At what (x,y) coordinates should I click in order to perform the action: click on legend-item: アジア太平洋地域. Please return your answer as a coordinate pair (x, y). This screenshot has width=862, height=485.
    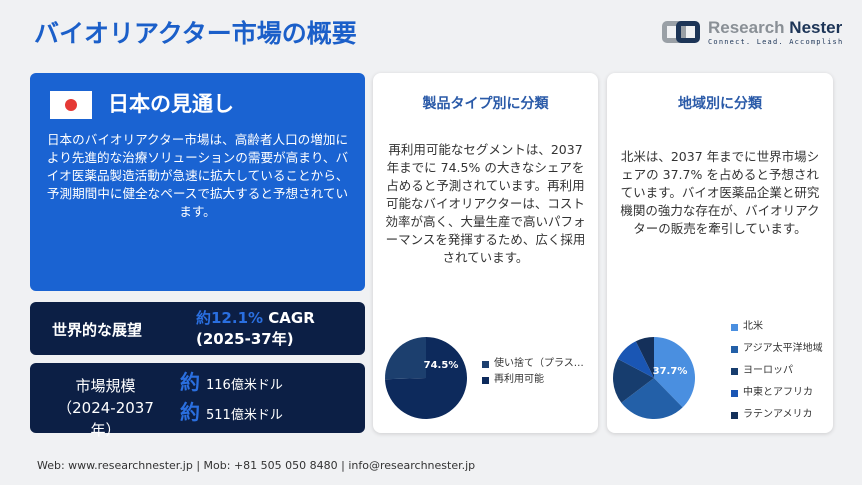
    Looking at the image, I should click on (777, 349).